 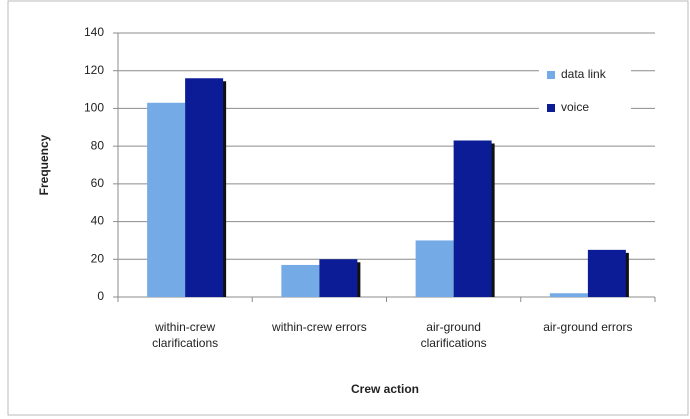 I want to click on y-tick-label: 100, so click(x=94, y=108).